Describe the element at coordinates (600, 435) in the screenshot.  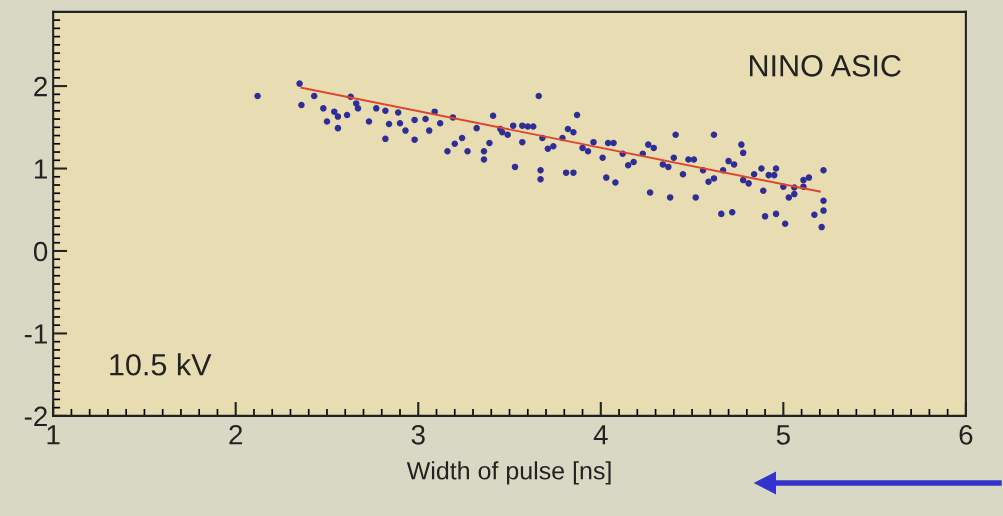
I see `x-tick-label: 4` at that location.